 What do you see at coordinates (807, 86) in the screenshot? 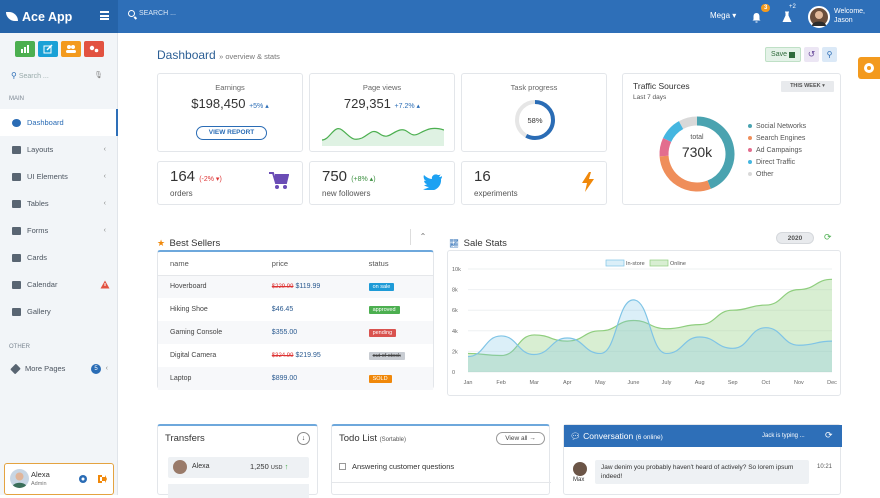
I see `period-dropdown: THIS WEEK ▾` at bounding box center [807, 86].